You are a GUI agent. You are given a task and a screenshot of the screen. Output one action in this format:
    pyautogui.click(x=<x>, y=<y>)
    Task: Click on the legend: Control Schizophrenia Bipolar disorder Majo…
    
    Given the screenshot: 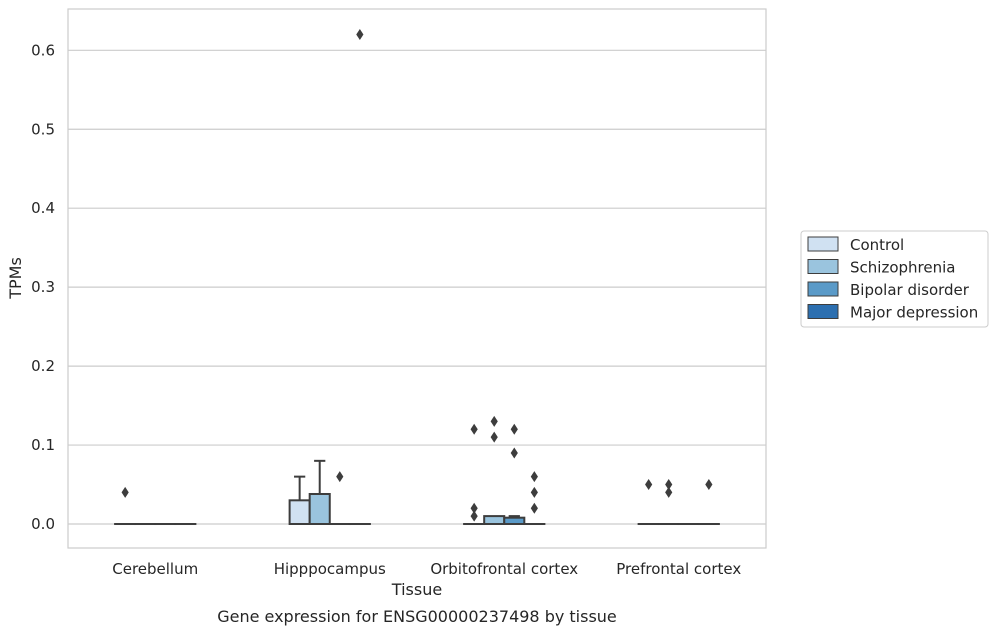 What is the action you would take?
    pyautogui.click(x=894, y=279)
    